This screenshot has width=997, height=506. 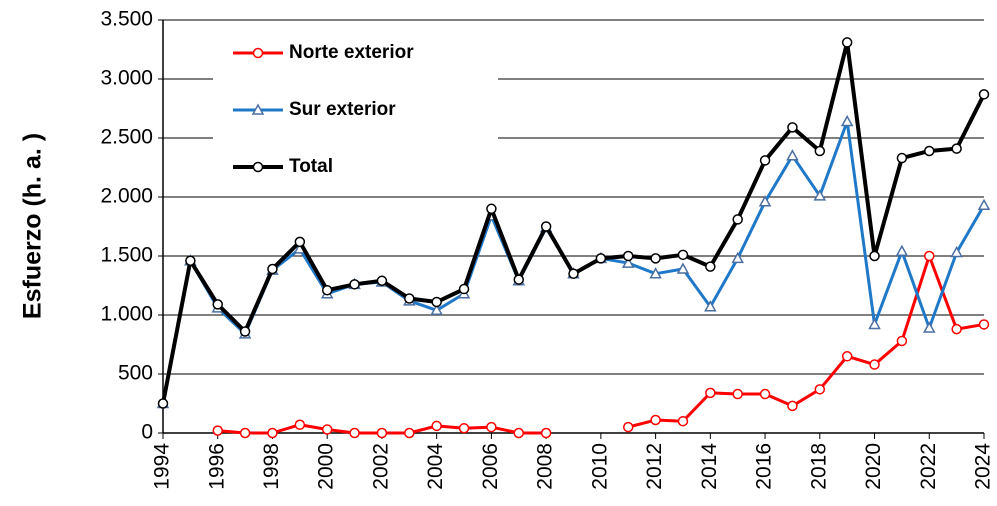 I want to click on x-tick-label: 1996, so click(x=216, y=466).